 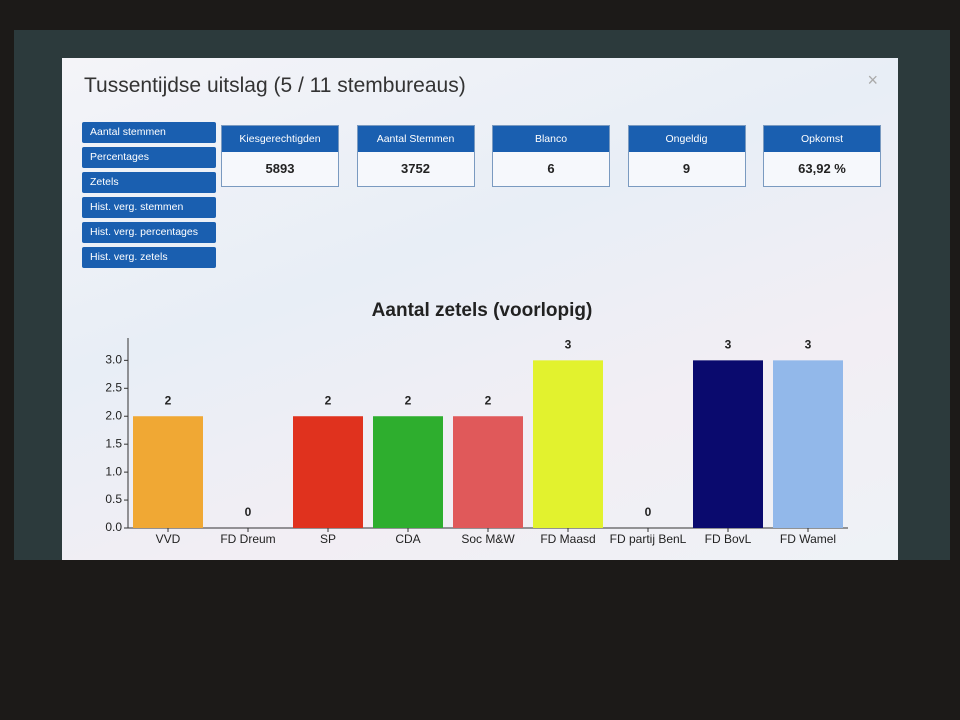 What do you see at coordinates (113, 387) in the screenshot?
I see `y-tick-label: 2.5` at bounding box center [113, 387].